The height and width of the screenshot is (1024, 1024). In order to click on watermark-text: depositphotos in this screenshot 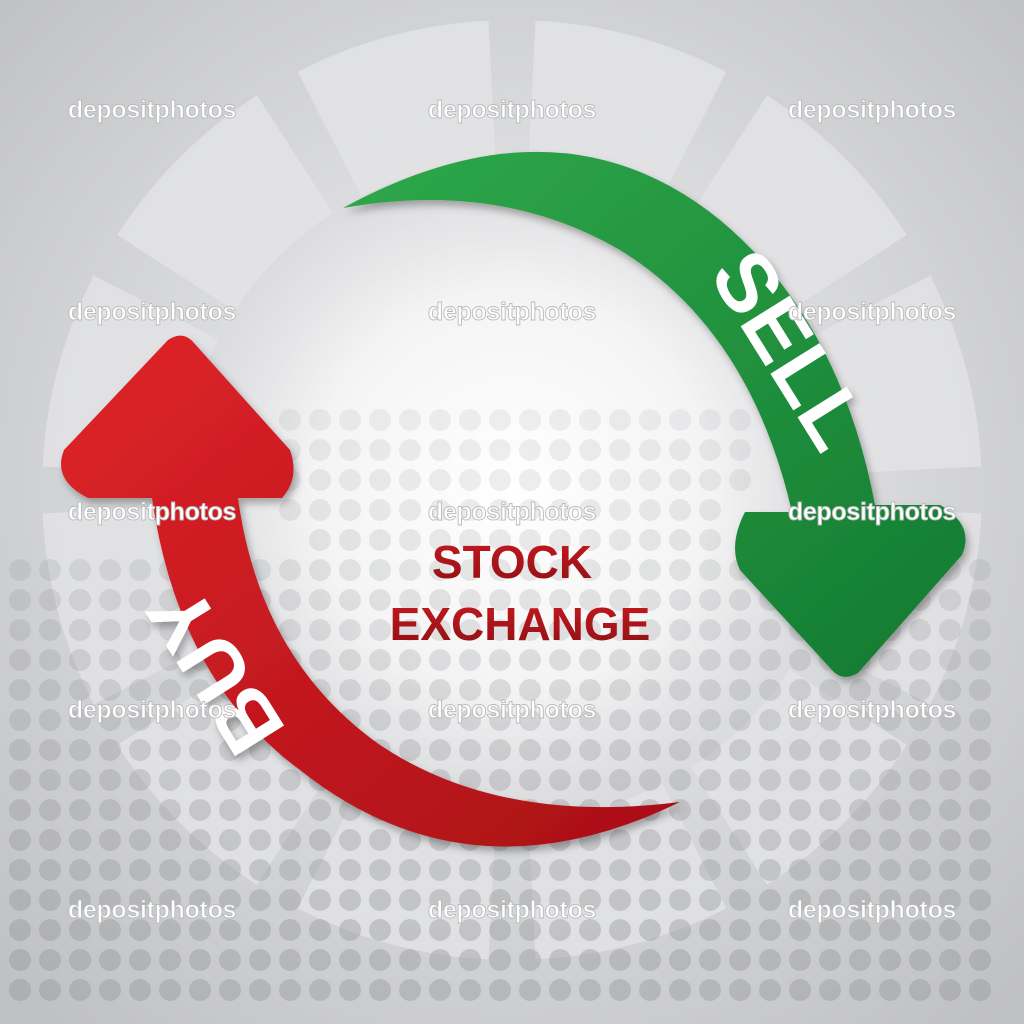, I will do `click(512, 910)`.